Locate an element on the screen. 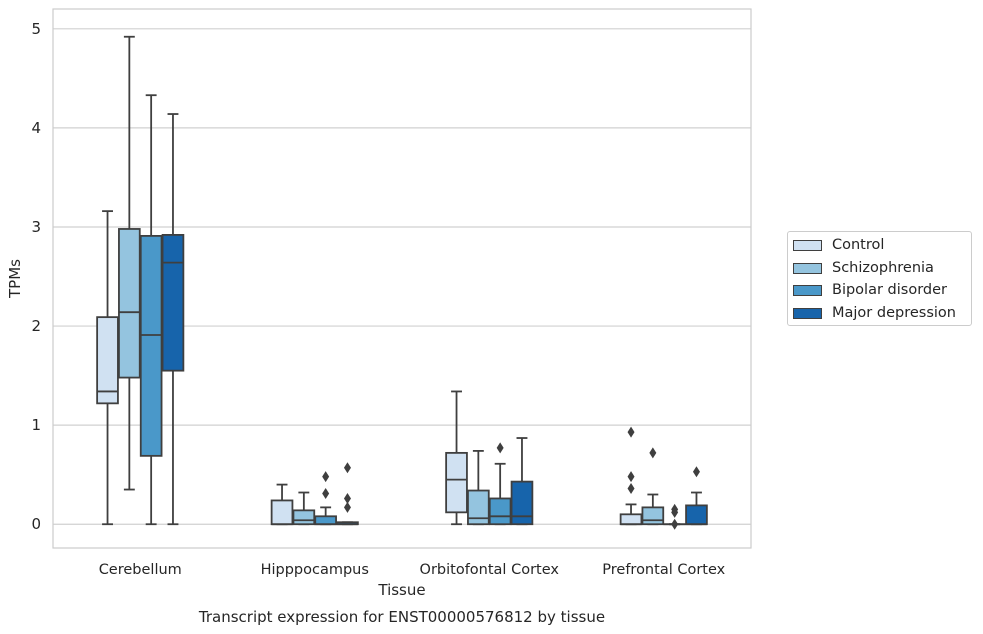  legend-item-bipolar-disorder: Bipolar disorder is located at coordinates (870, 290).